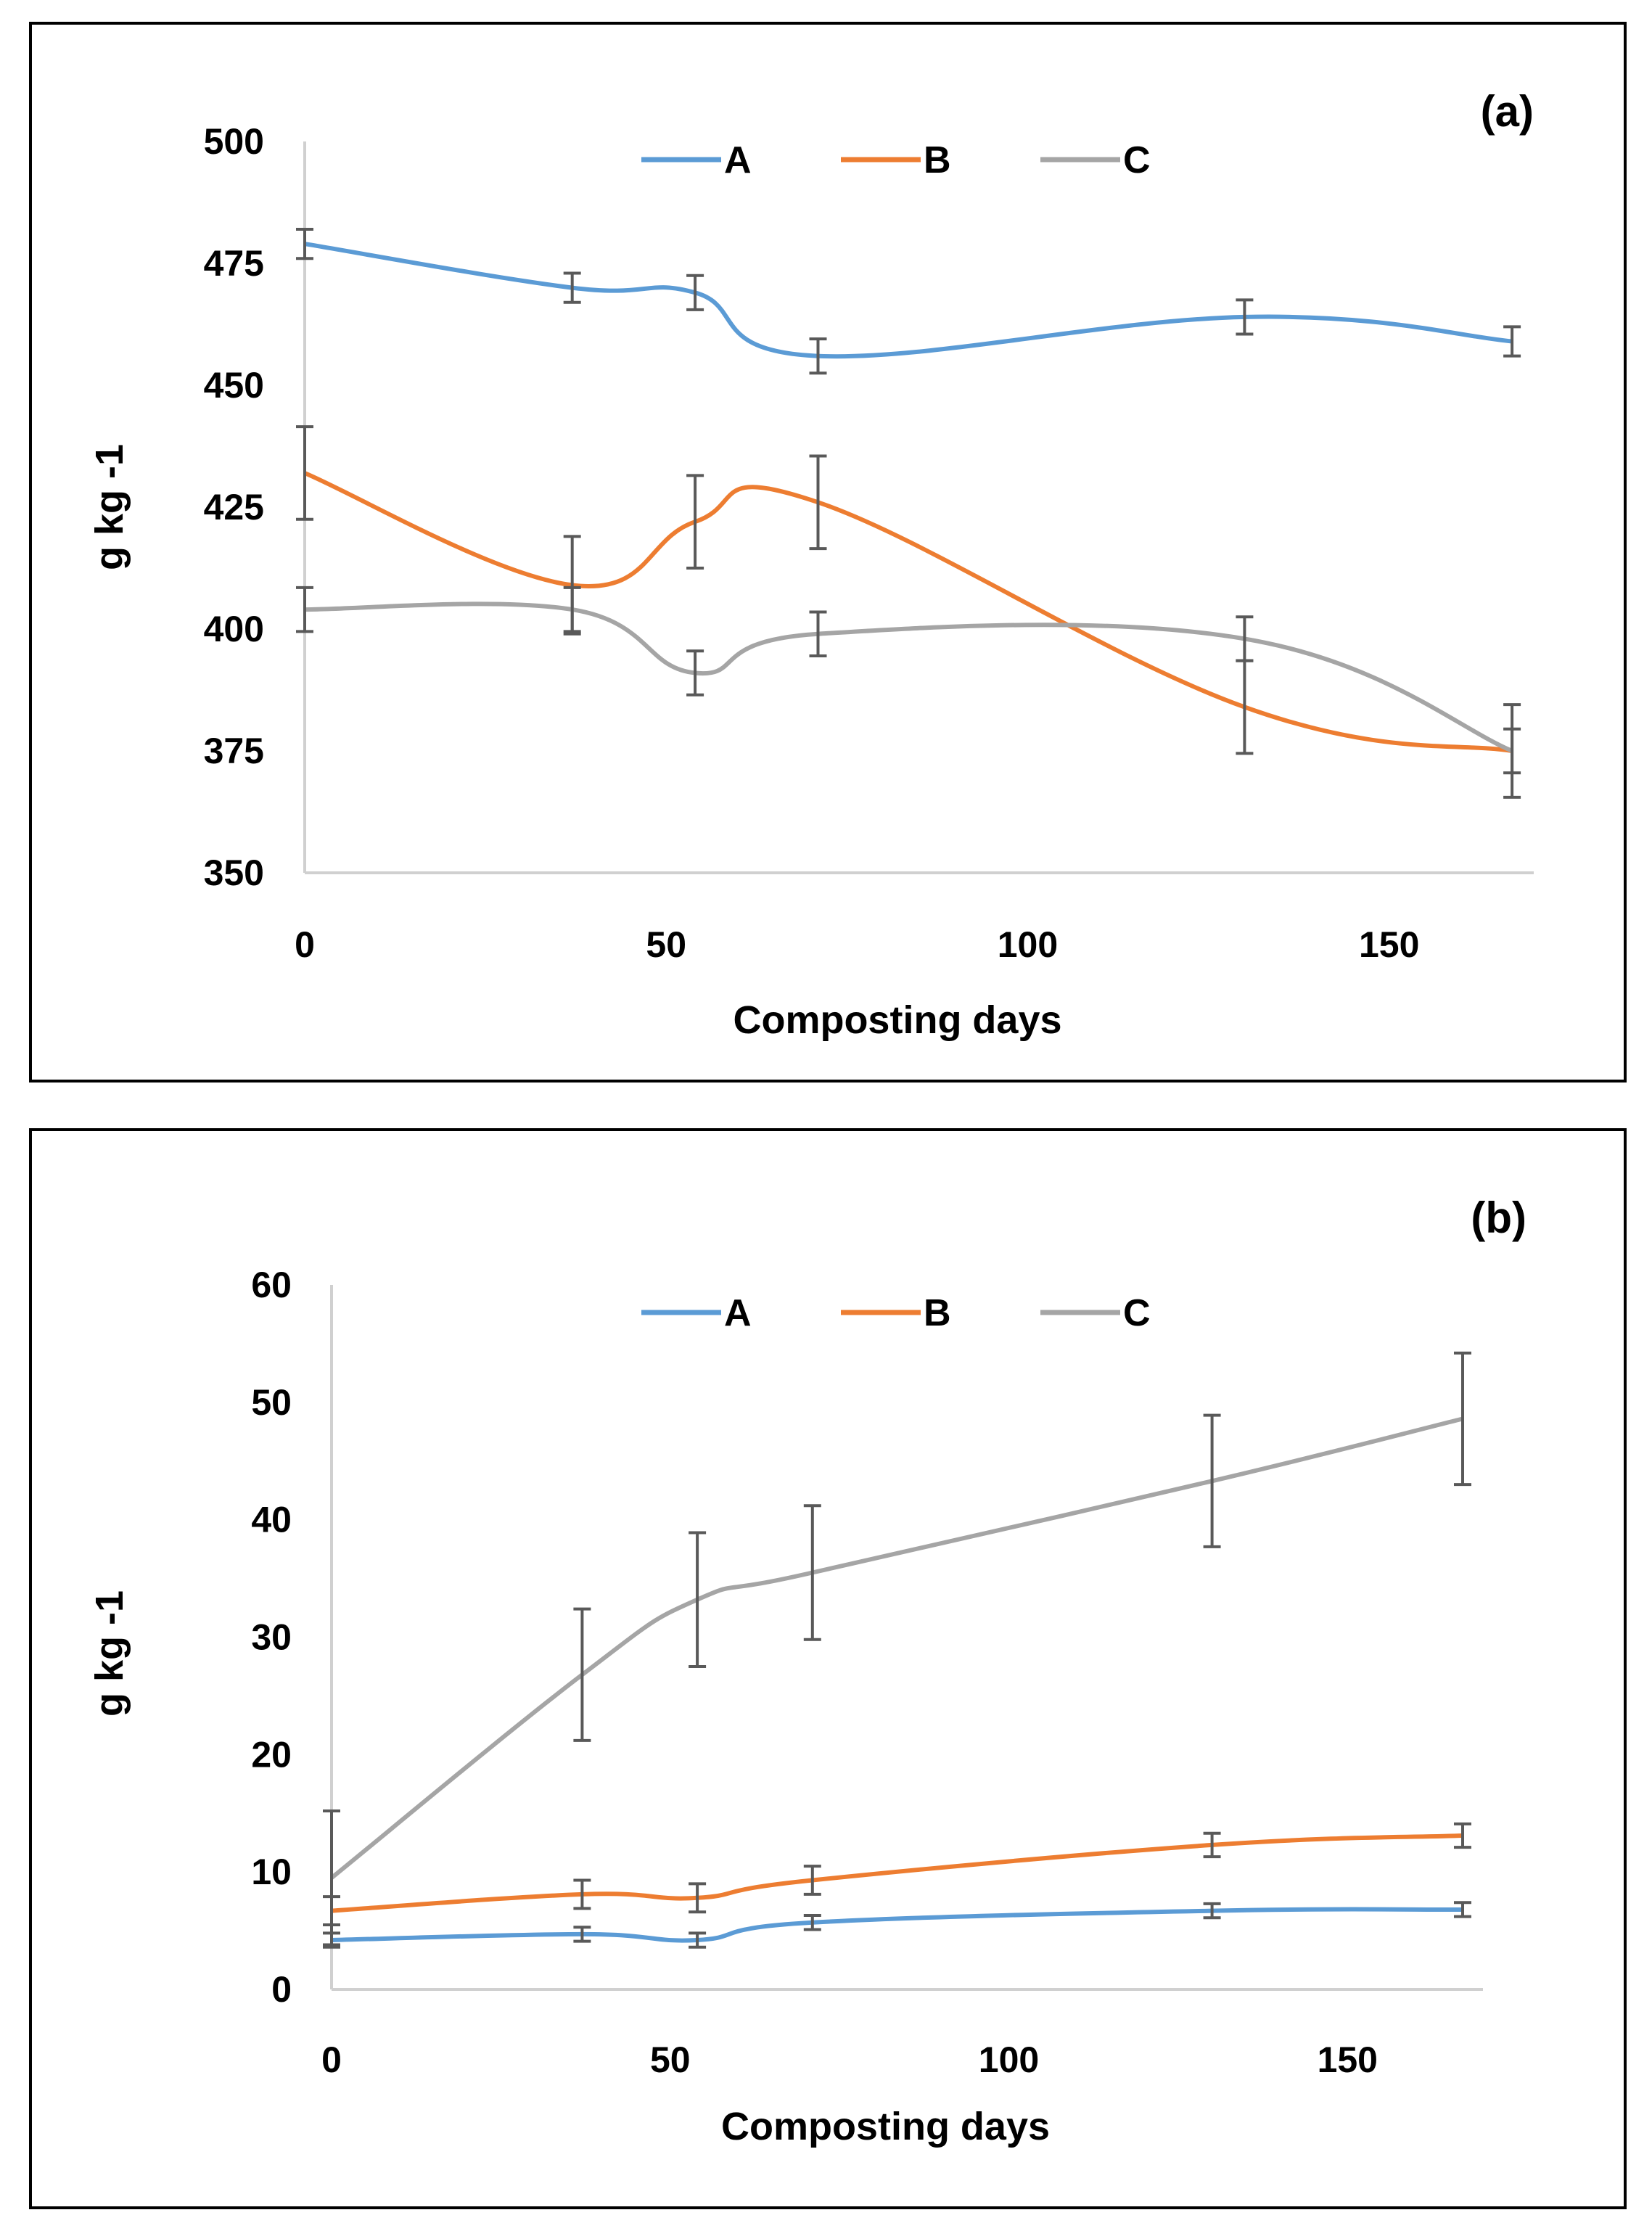  Describe the element at coordinates (1498, 1218) in the screenshot. I see `panel-label-b: (b)` at that location.